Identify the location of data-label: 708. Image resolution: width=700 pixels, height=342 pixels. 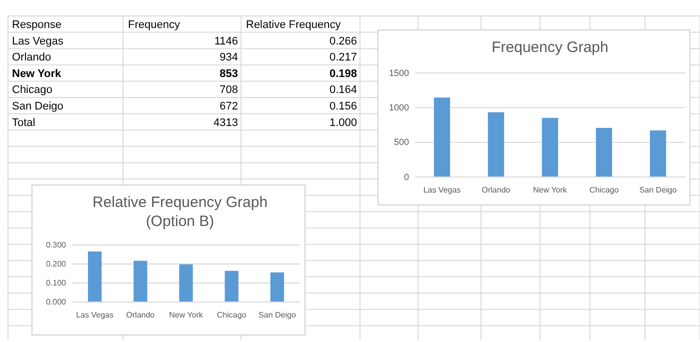
(229, 90).